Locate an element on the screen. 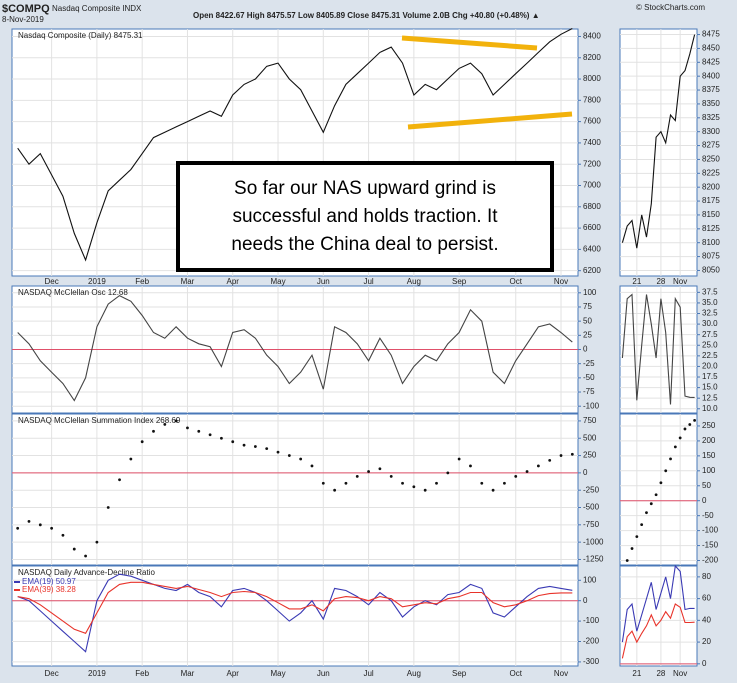 The height and width of the screenshot is (683, 737). y-tick-label: 50 is located at coordinates (587, 320).